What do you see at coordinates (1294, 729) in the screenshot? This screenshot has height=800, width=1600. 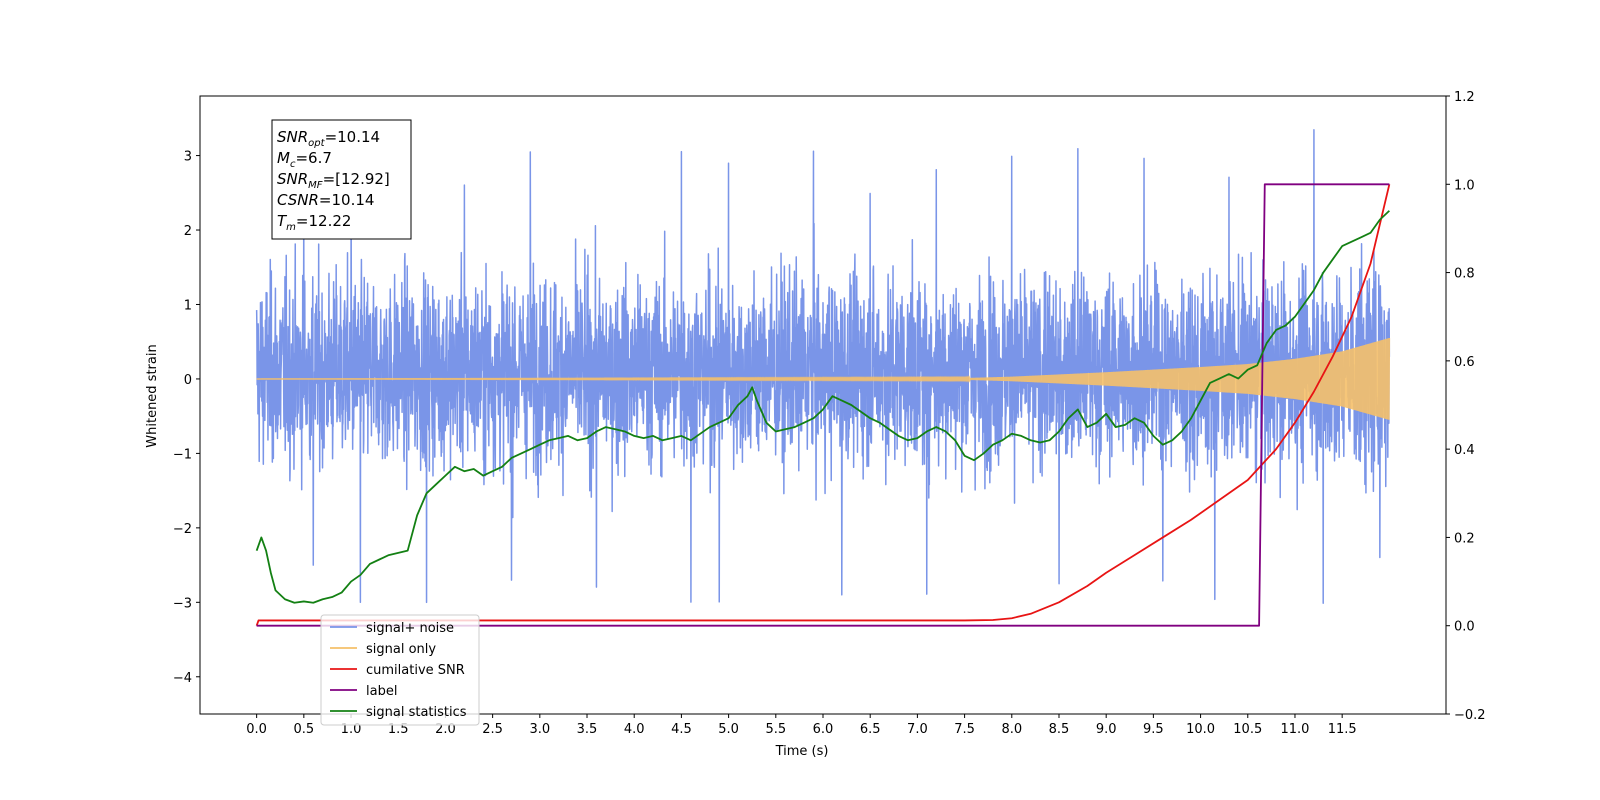 I see `x-tick-label: 11.0` at bounding box center [1294, 729].